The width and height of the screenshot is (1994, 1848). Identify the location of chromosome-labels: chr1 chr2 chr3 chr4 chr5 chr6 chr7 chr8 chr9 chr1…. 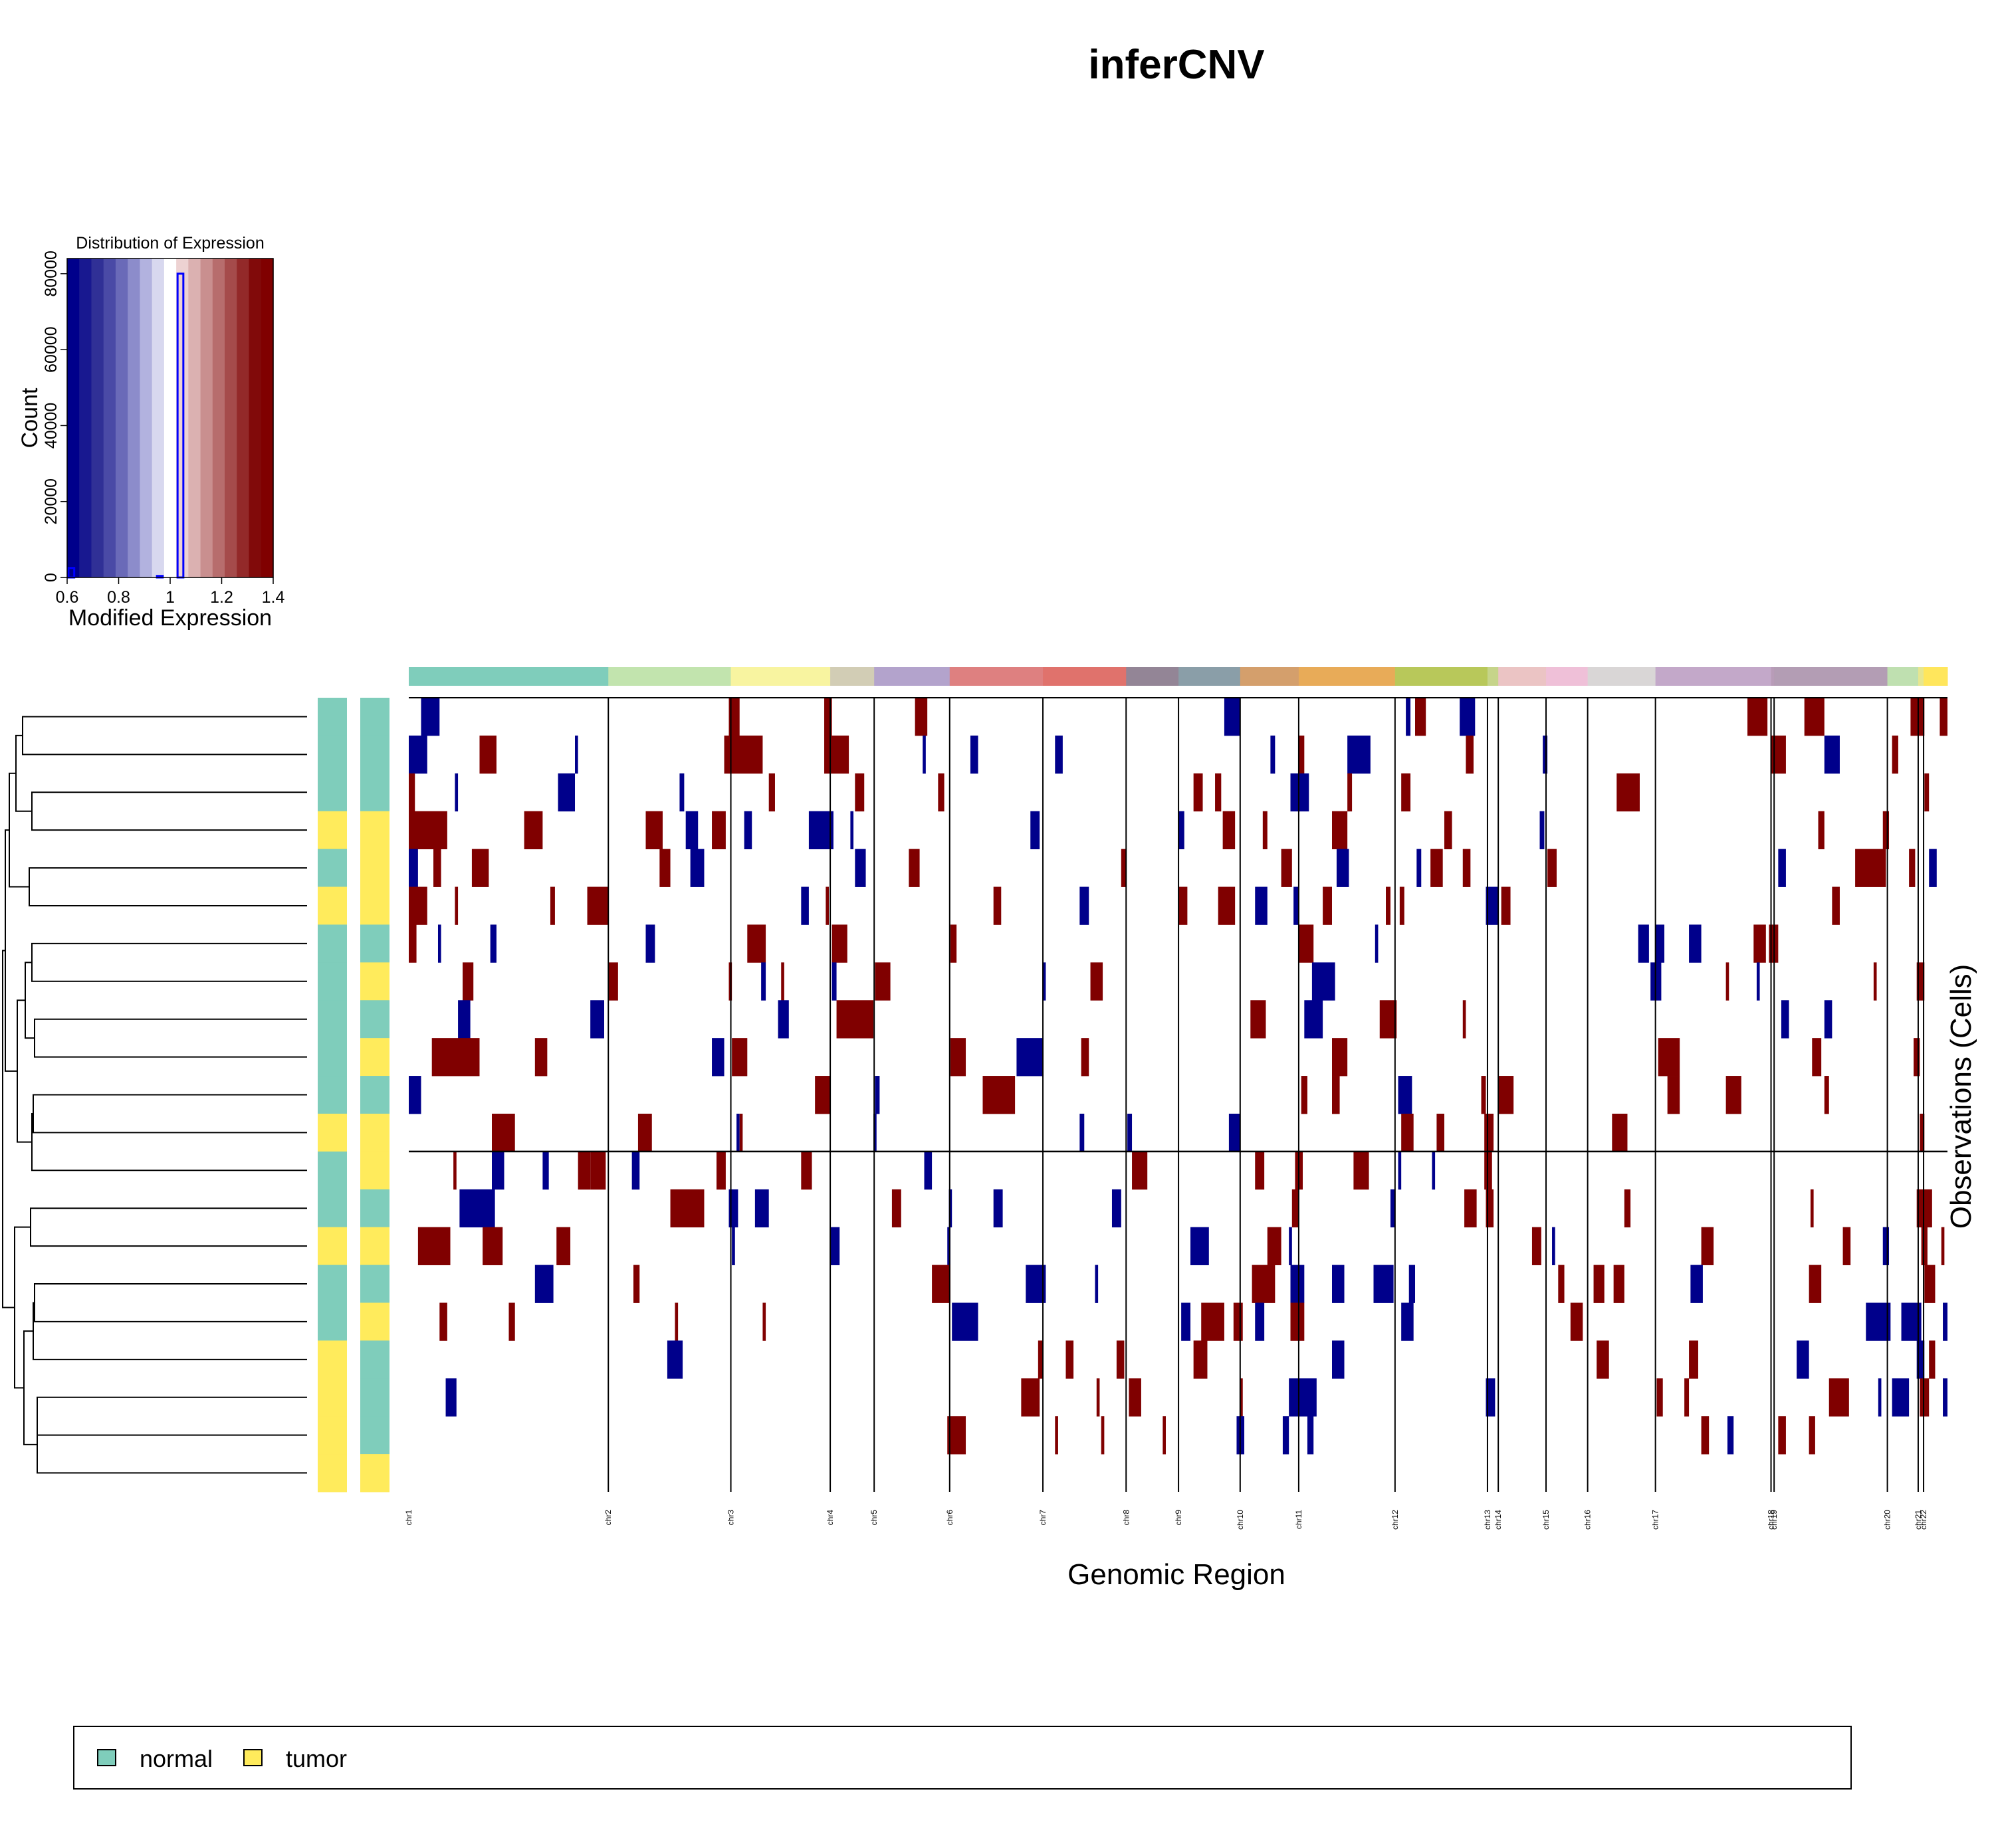
(1166, 1520).